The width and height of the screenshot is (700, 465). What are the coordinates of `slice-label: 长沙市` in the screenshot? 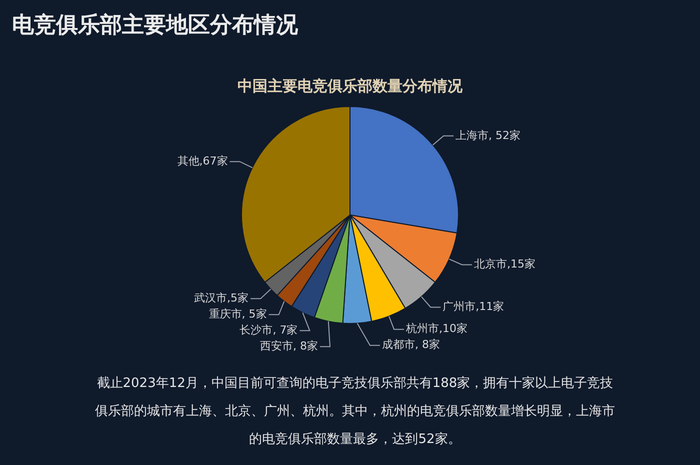 It's located at (256, 330).